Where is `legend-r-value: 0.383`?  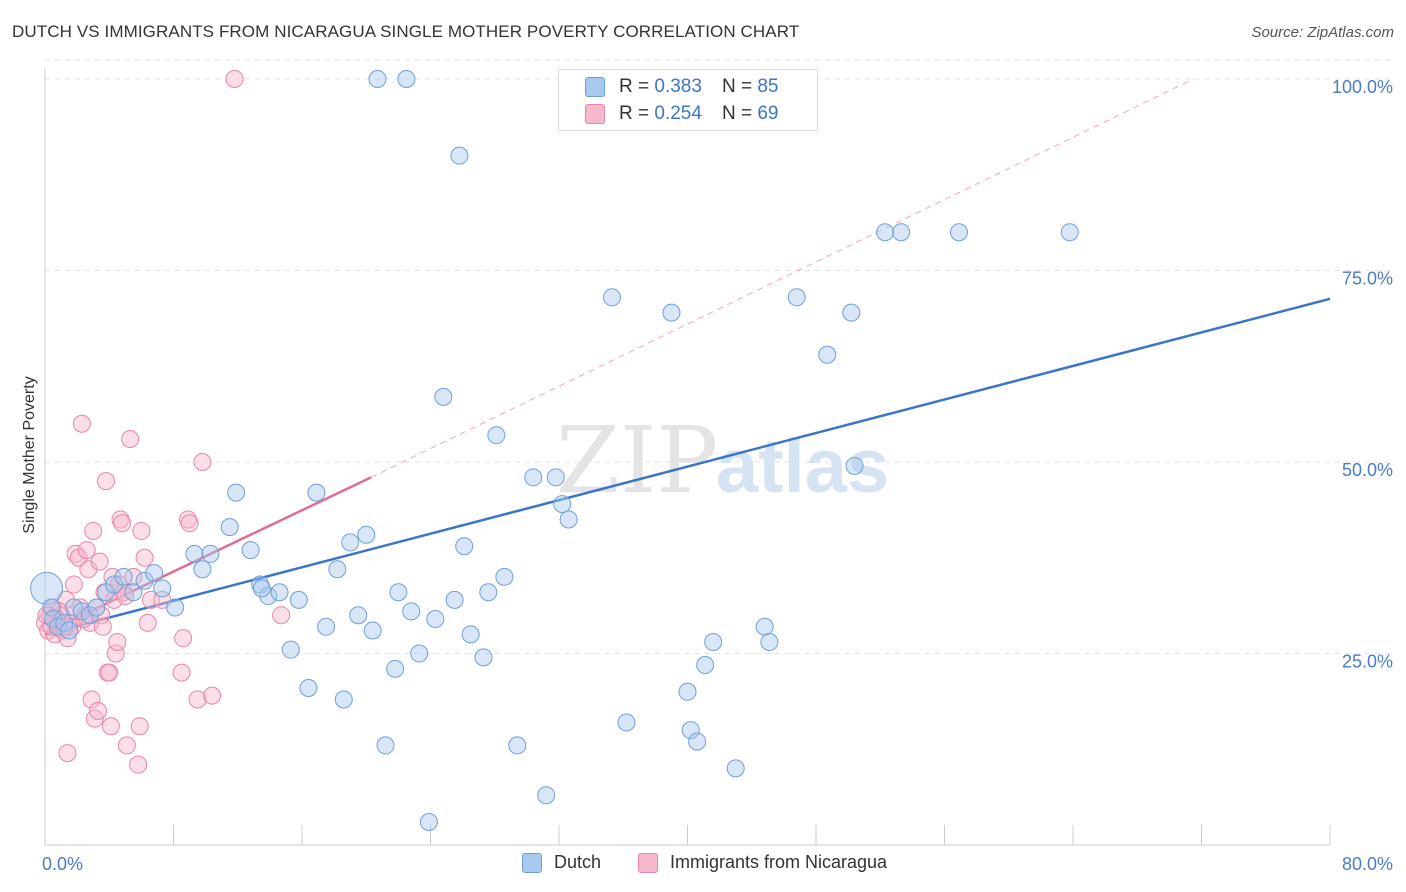
legend-r-value: 0.383 is located at coordinates (678, 86).